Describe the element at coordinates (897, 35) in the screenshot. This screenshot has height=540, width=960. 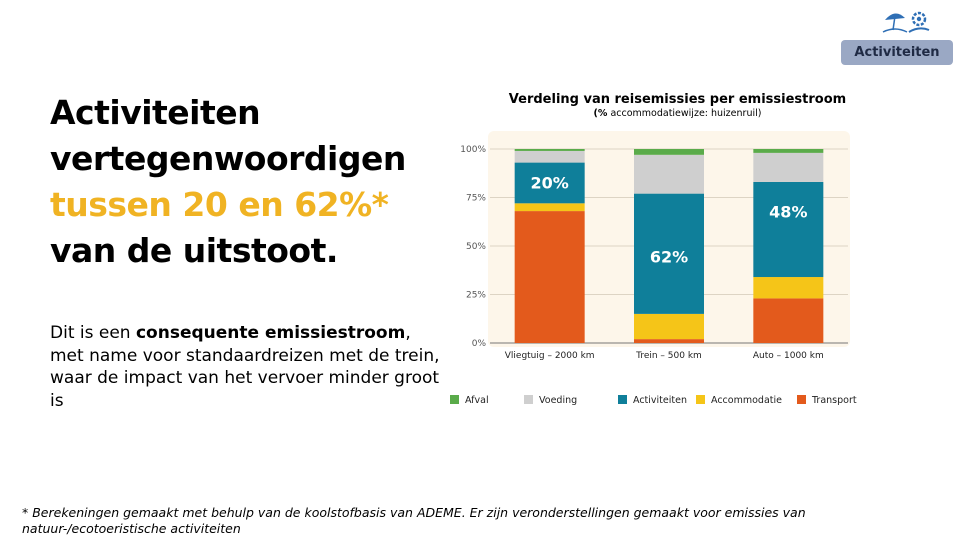
I see `section-badge: Activiteiten` at that location.